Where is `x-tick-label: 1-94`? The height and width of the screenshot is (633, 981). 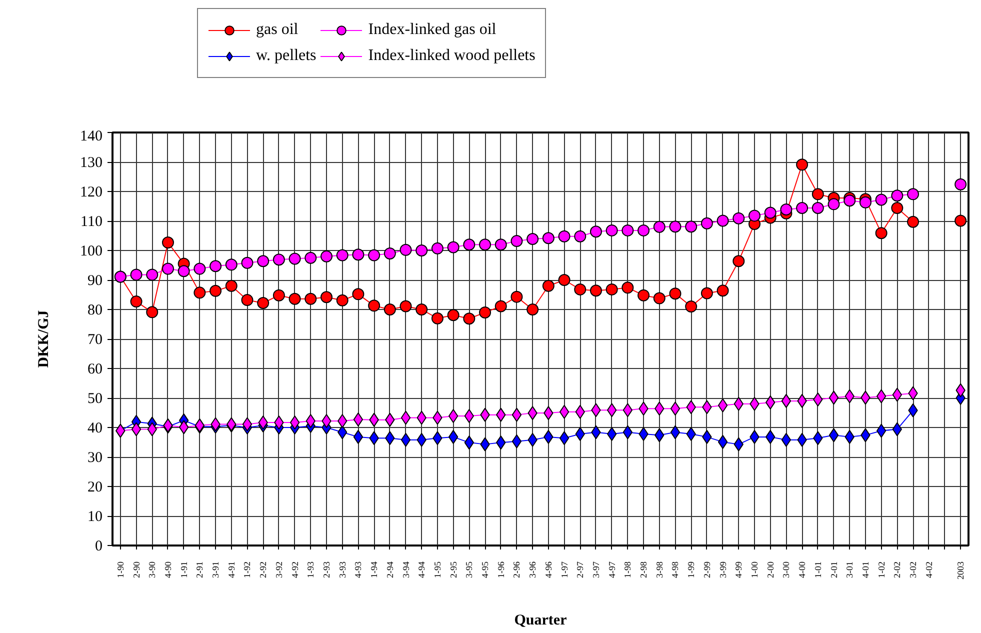 x-tick-label: 1-94 is located at coordinates (374, 569).